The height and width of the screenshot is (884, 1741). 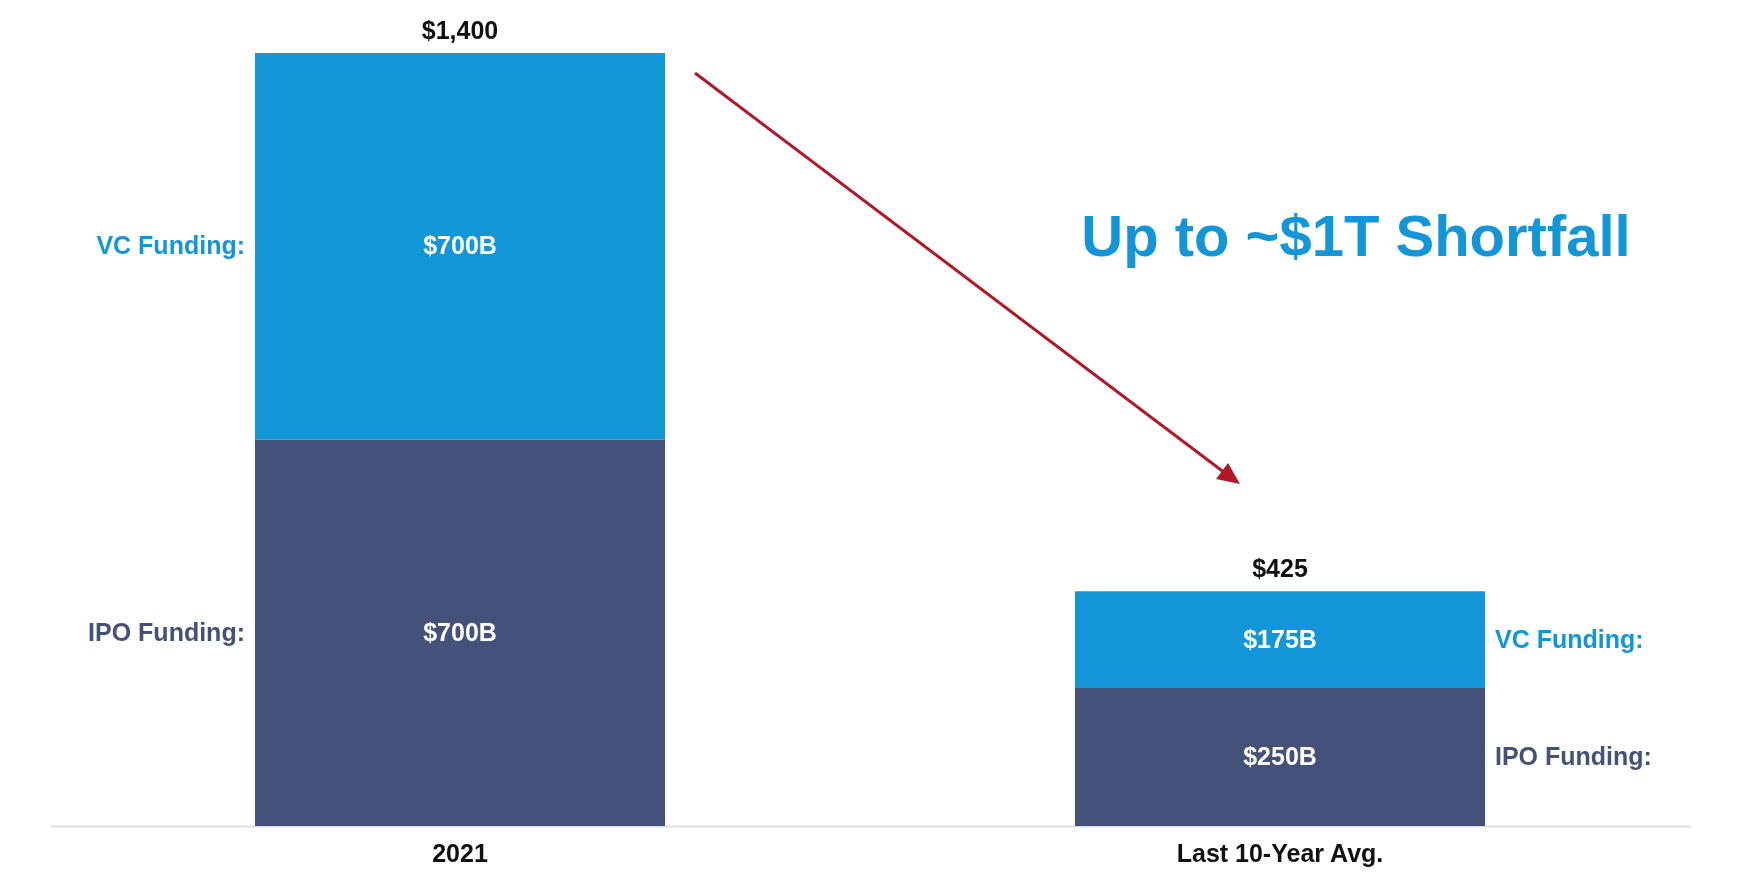 What do you see at coordinates (1569, 638) in the screenshot?
I see `text: VC Funding:` at bounding box center [1569, 638].